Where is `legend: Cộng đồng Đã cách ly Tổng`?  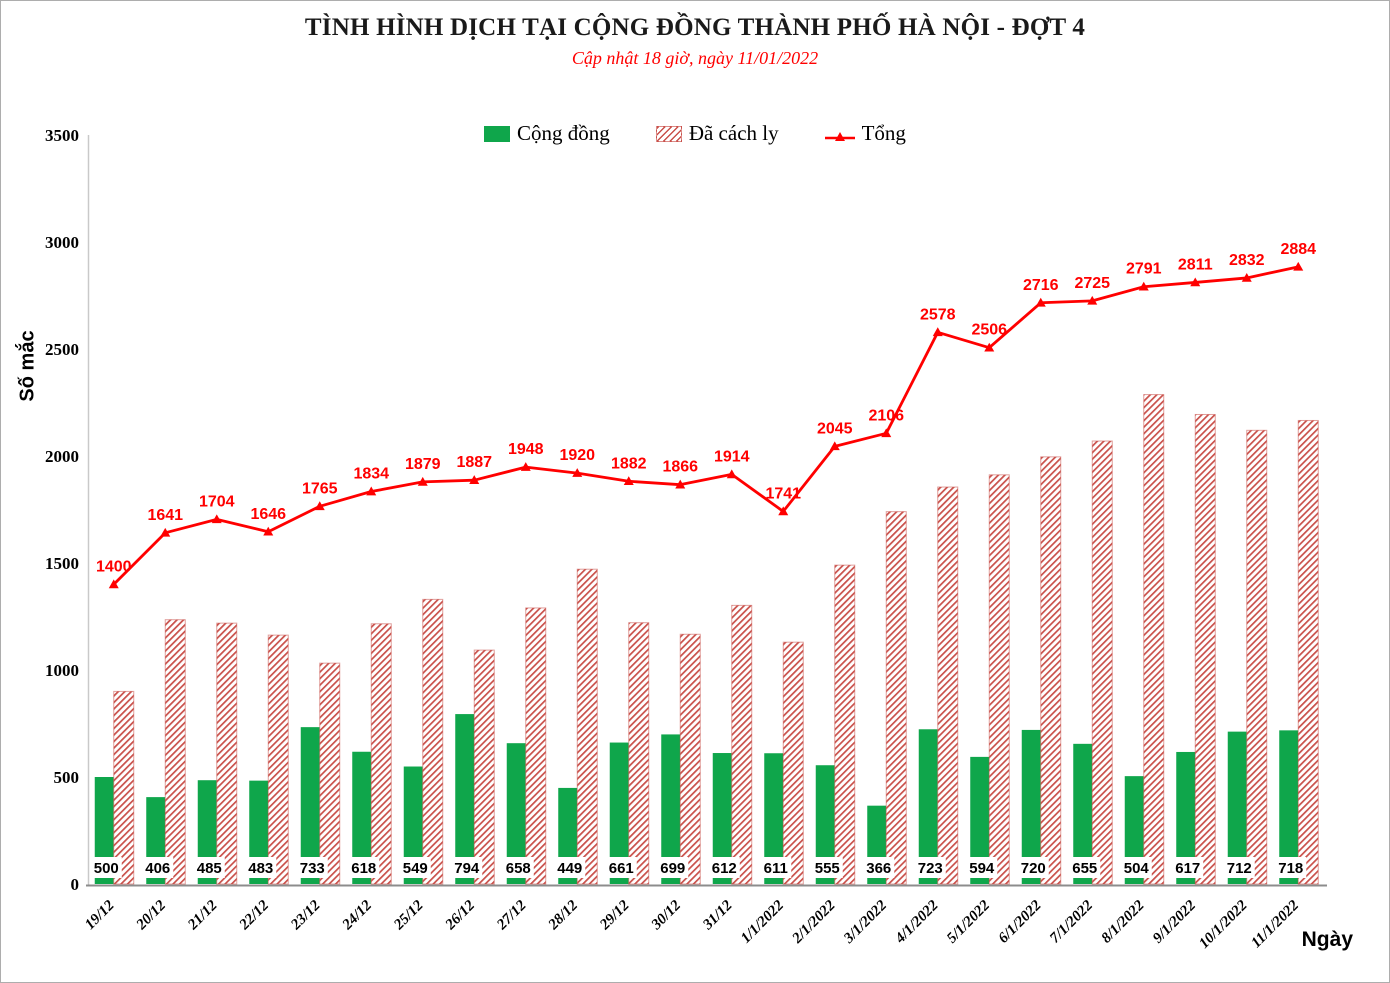
legend: Cộng đồng Đã cách ly Tổng is located at coordinates (695, 133).